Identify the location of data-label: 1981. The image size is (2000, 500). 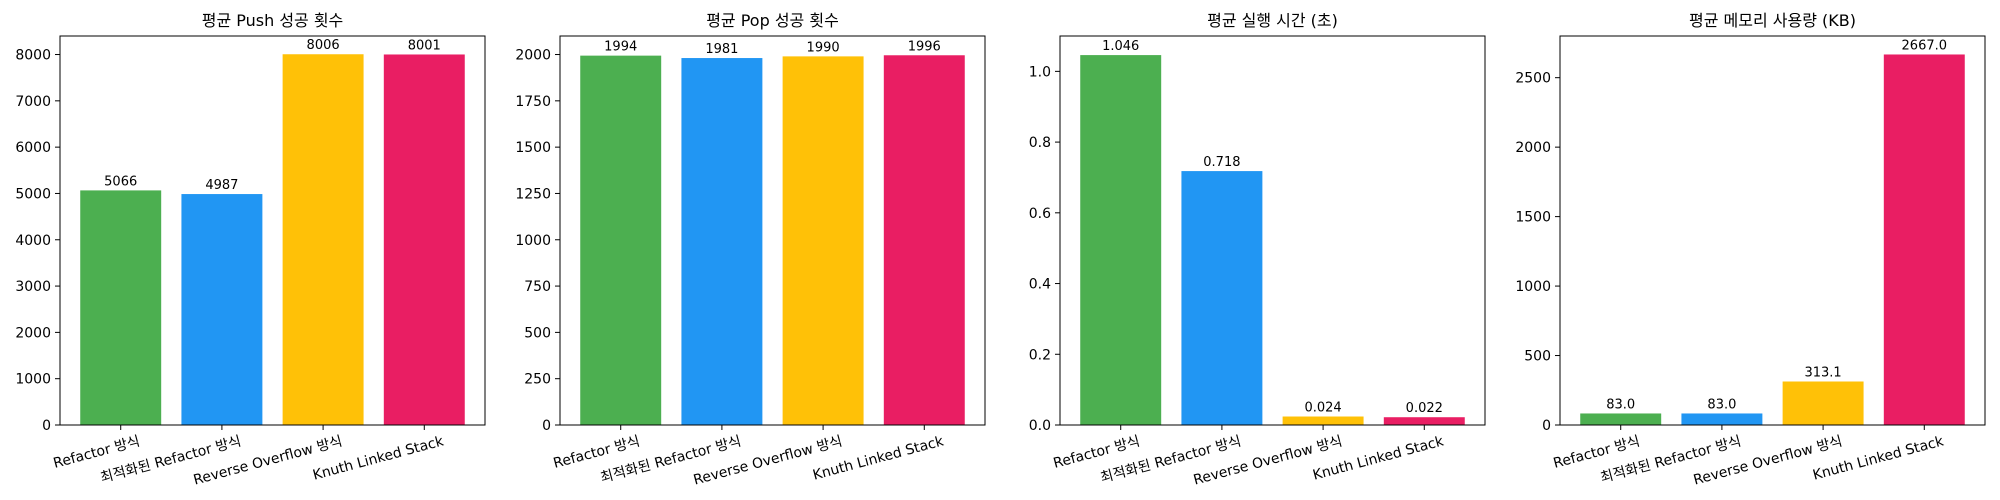
(721, 49).